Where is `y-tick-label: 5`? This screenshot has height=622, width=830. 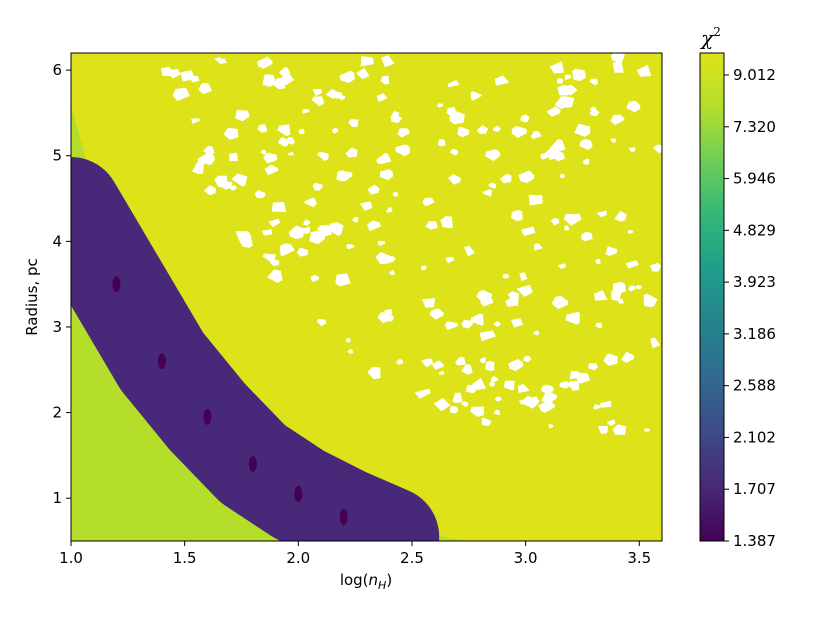 y-tick-label: 5 is located at coordinates (57, 156).